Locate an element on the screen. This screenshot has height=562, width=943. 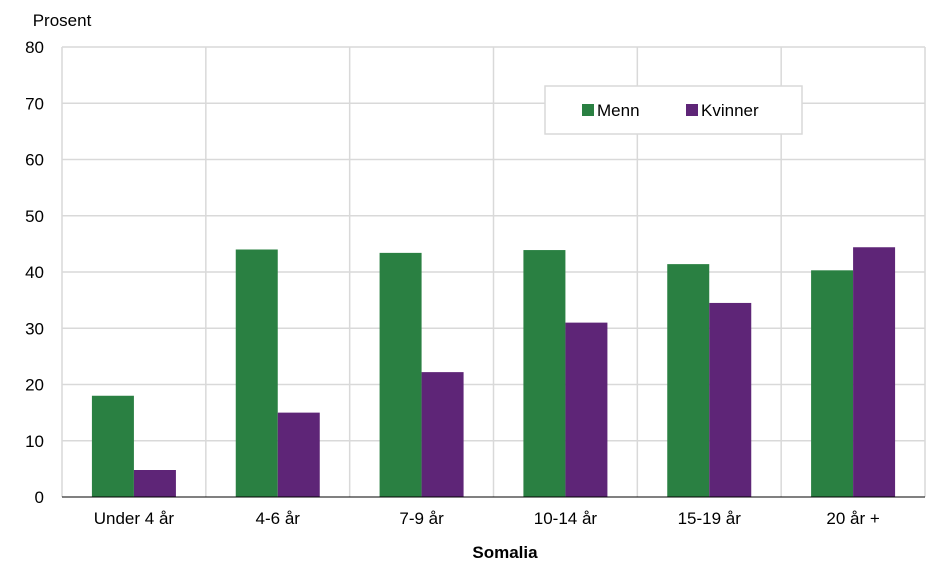
legend: Menn Kvinner is located at coordinates (673, 110).